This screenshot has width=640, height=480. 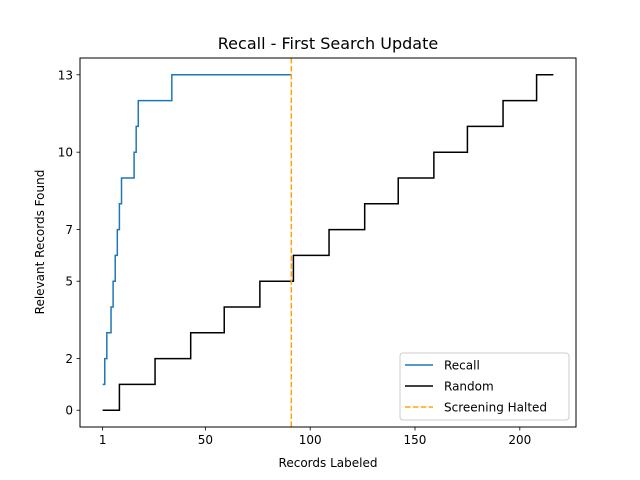 What do you see at coordinates (69, 243) in the screenshot?
I see `y-axis-ticks: 0 2 5 7 10 13` at bounding box center [69, 243].